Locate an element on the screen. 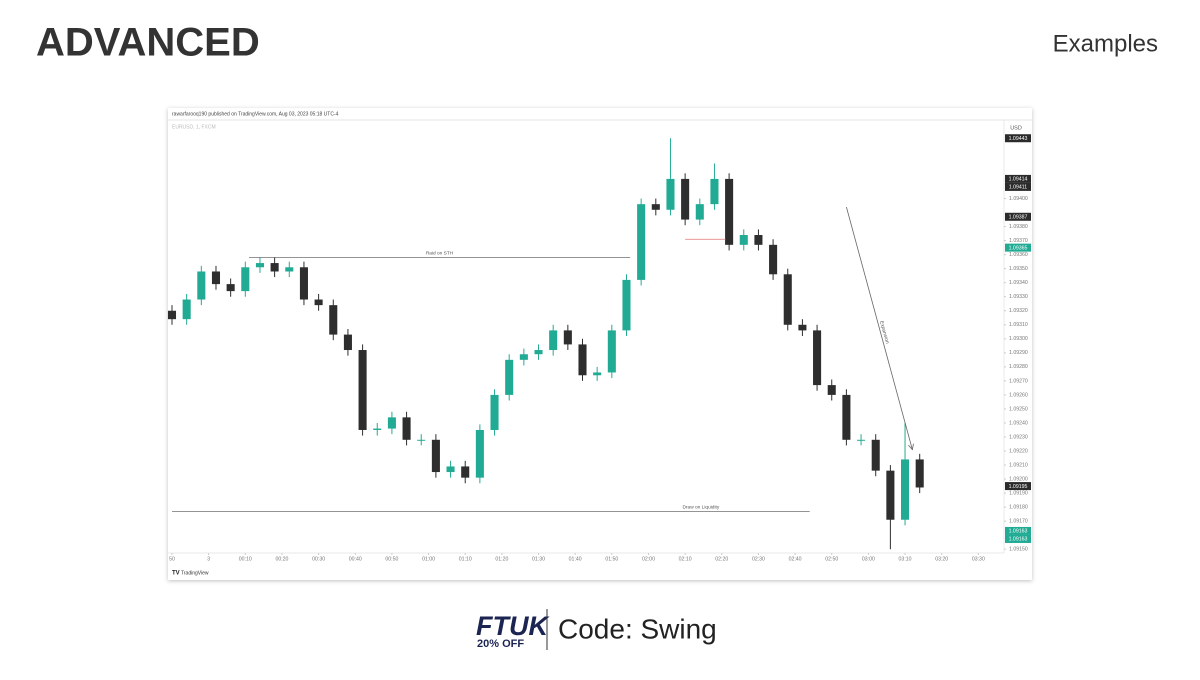 The width and height of the screenshot is (1200, 680). x-tick-label: 03:20 is located at coordinates (941, 559).